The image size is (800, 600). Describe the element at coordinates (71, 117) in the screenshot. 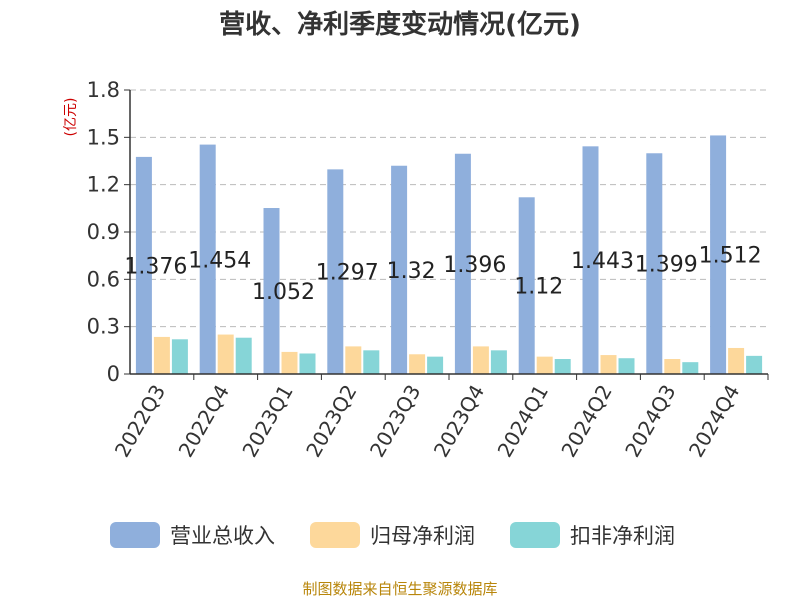

I see `y-axis-unit-label: (亿元)` at that location.